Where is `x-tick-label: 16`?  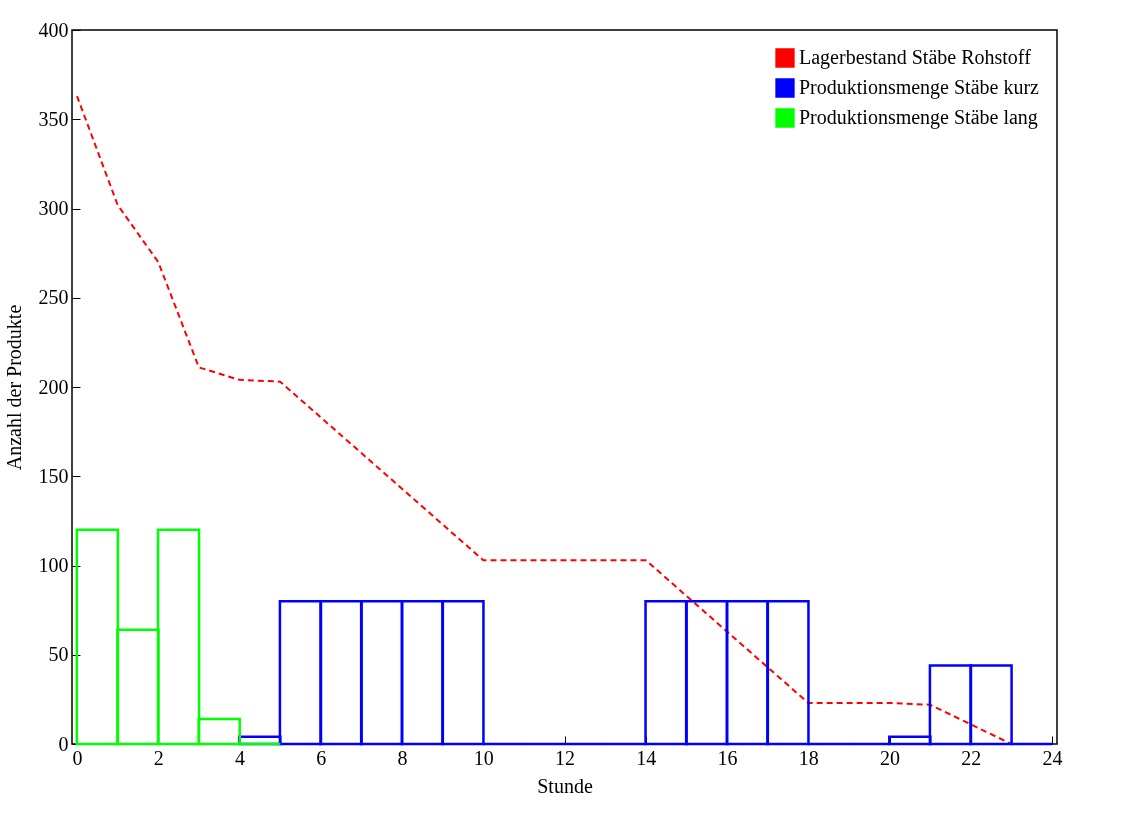
x-tick-label: 16 is located at coordinates (727, 757).